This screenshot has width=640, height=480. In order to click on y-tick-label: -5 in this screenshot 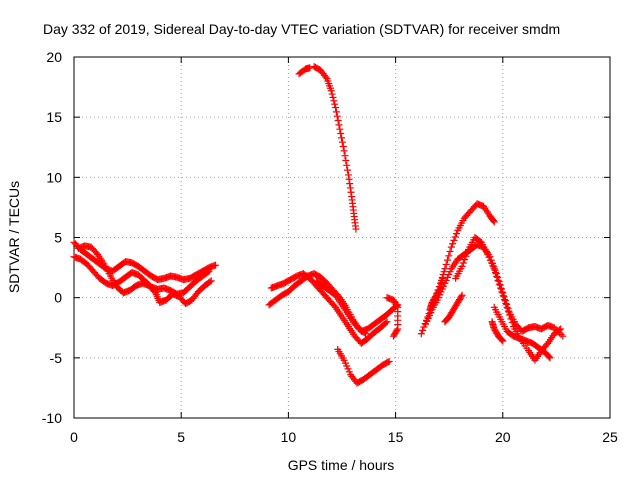, I will do `click(56, 358)`.